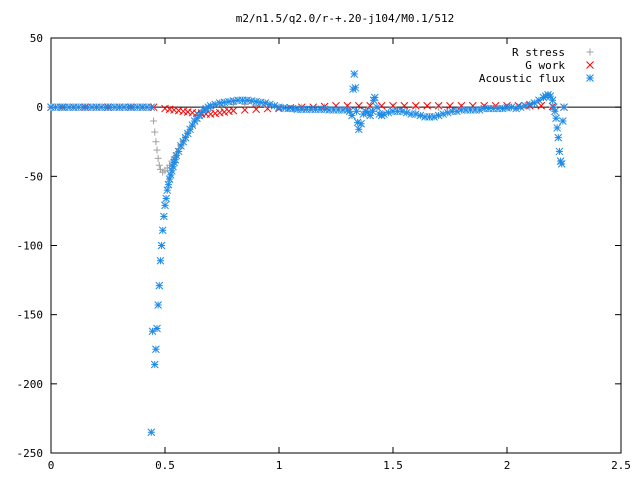 The height and width of the screenshot is (480, 640). Describe the element at coordinates (30, 384) in the screenshot. I see `y-tick-label: -200` at that location.